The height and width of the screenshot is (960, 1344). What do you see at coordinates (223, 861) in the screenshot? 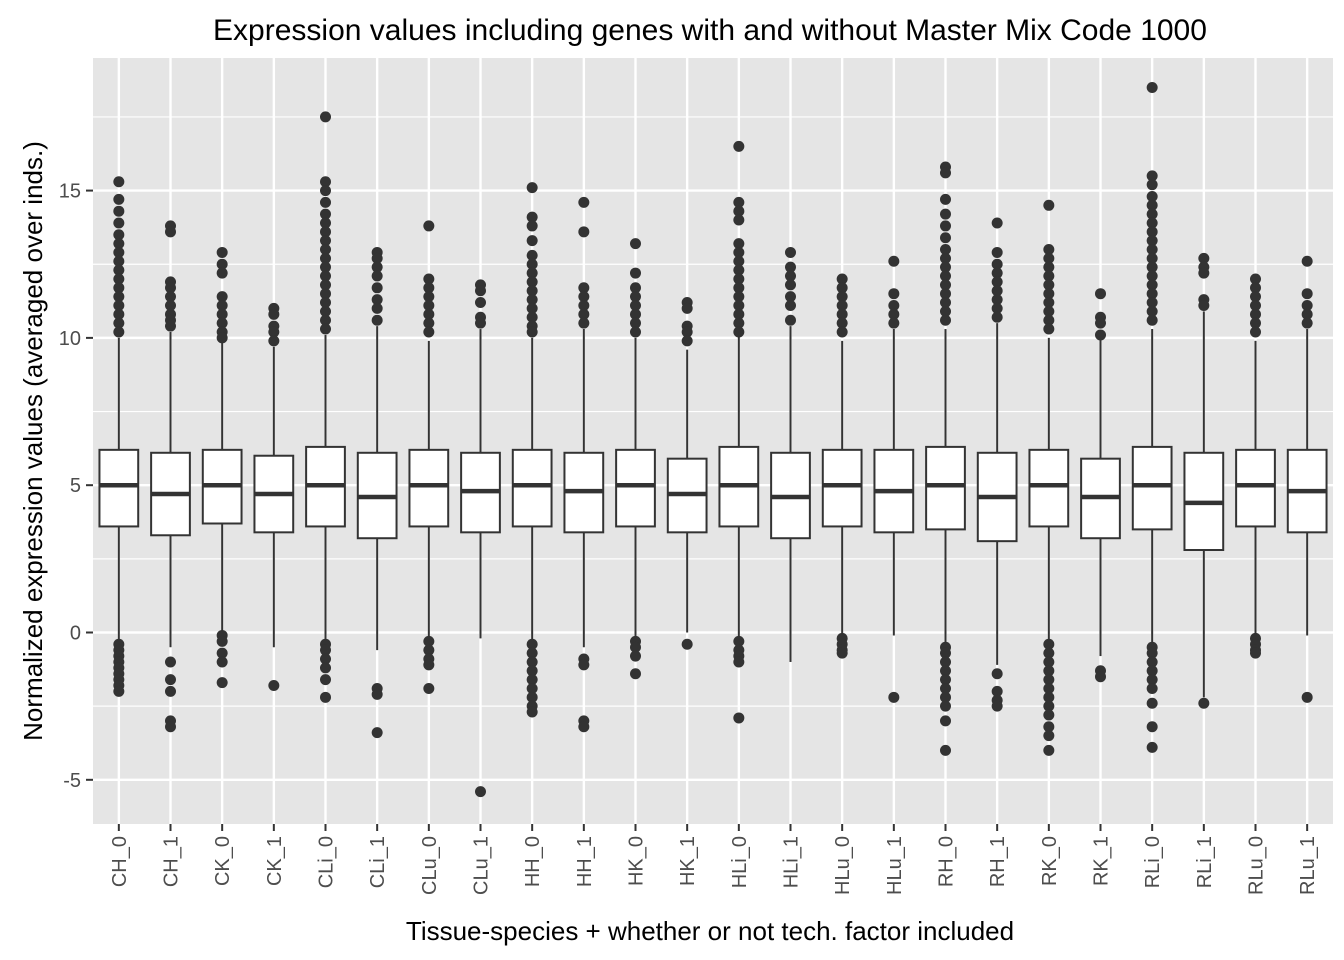
I see `x-tick-label: CK_0` at bounding box center [223, 861].